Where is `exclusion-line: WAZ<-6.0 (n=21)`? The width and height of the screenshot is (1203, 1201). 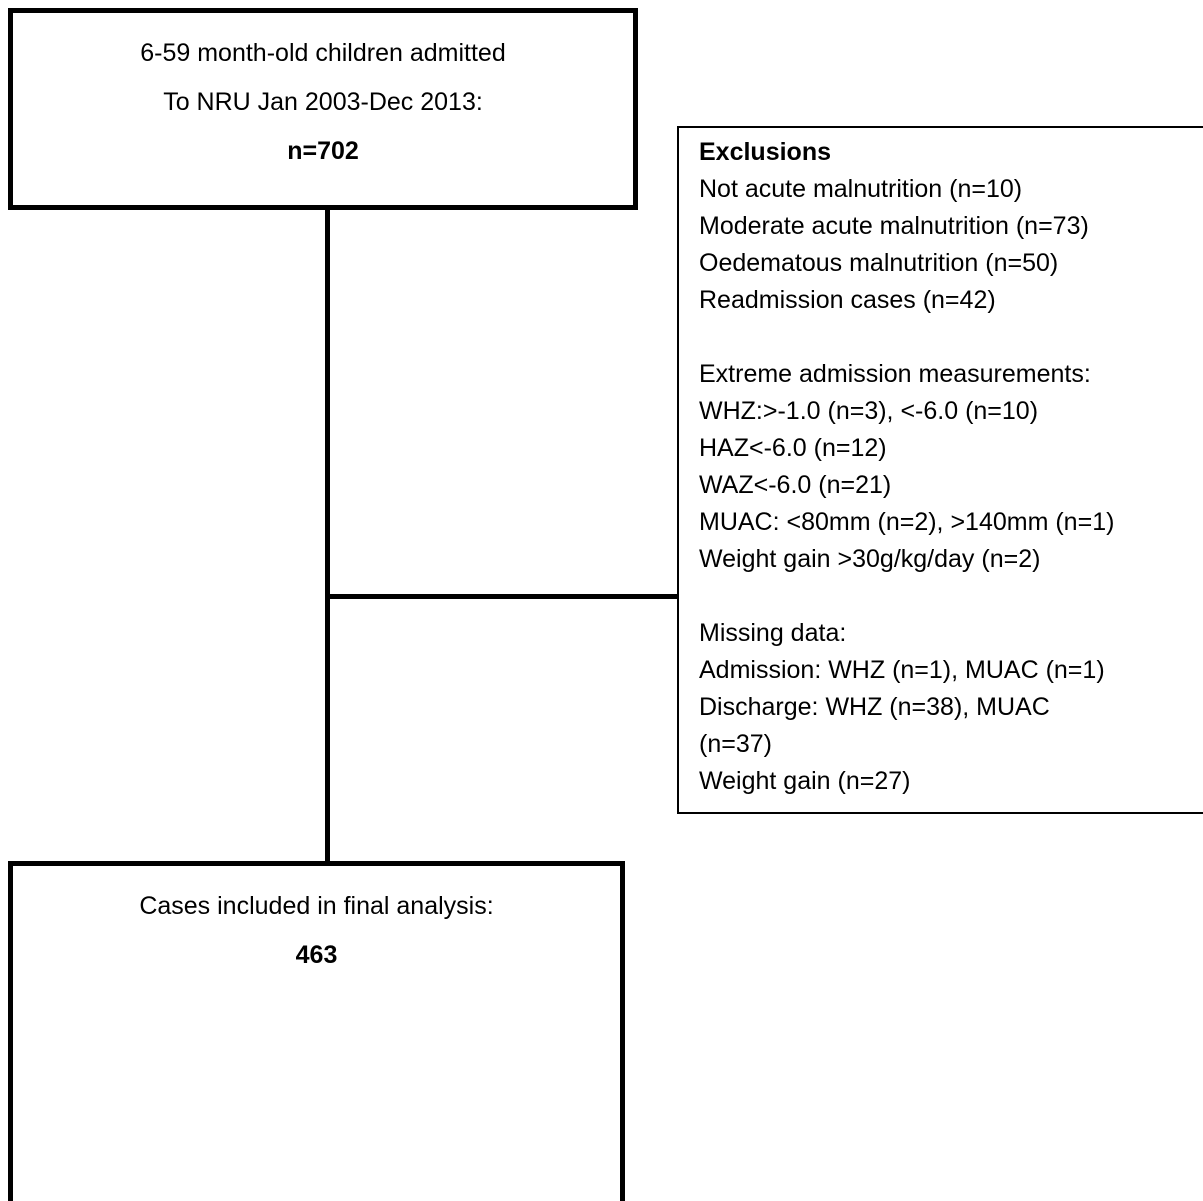
exclusion-line: WAZ<-6.0 (n=21) is located at coordinates (795, 485).